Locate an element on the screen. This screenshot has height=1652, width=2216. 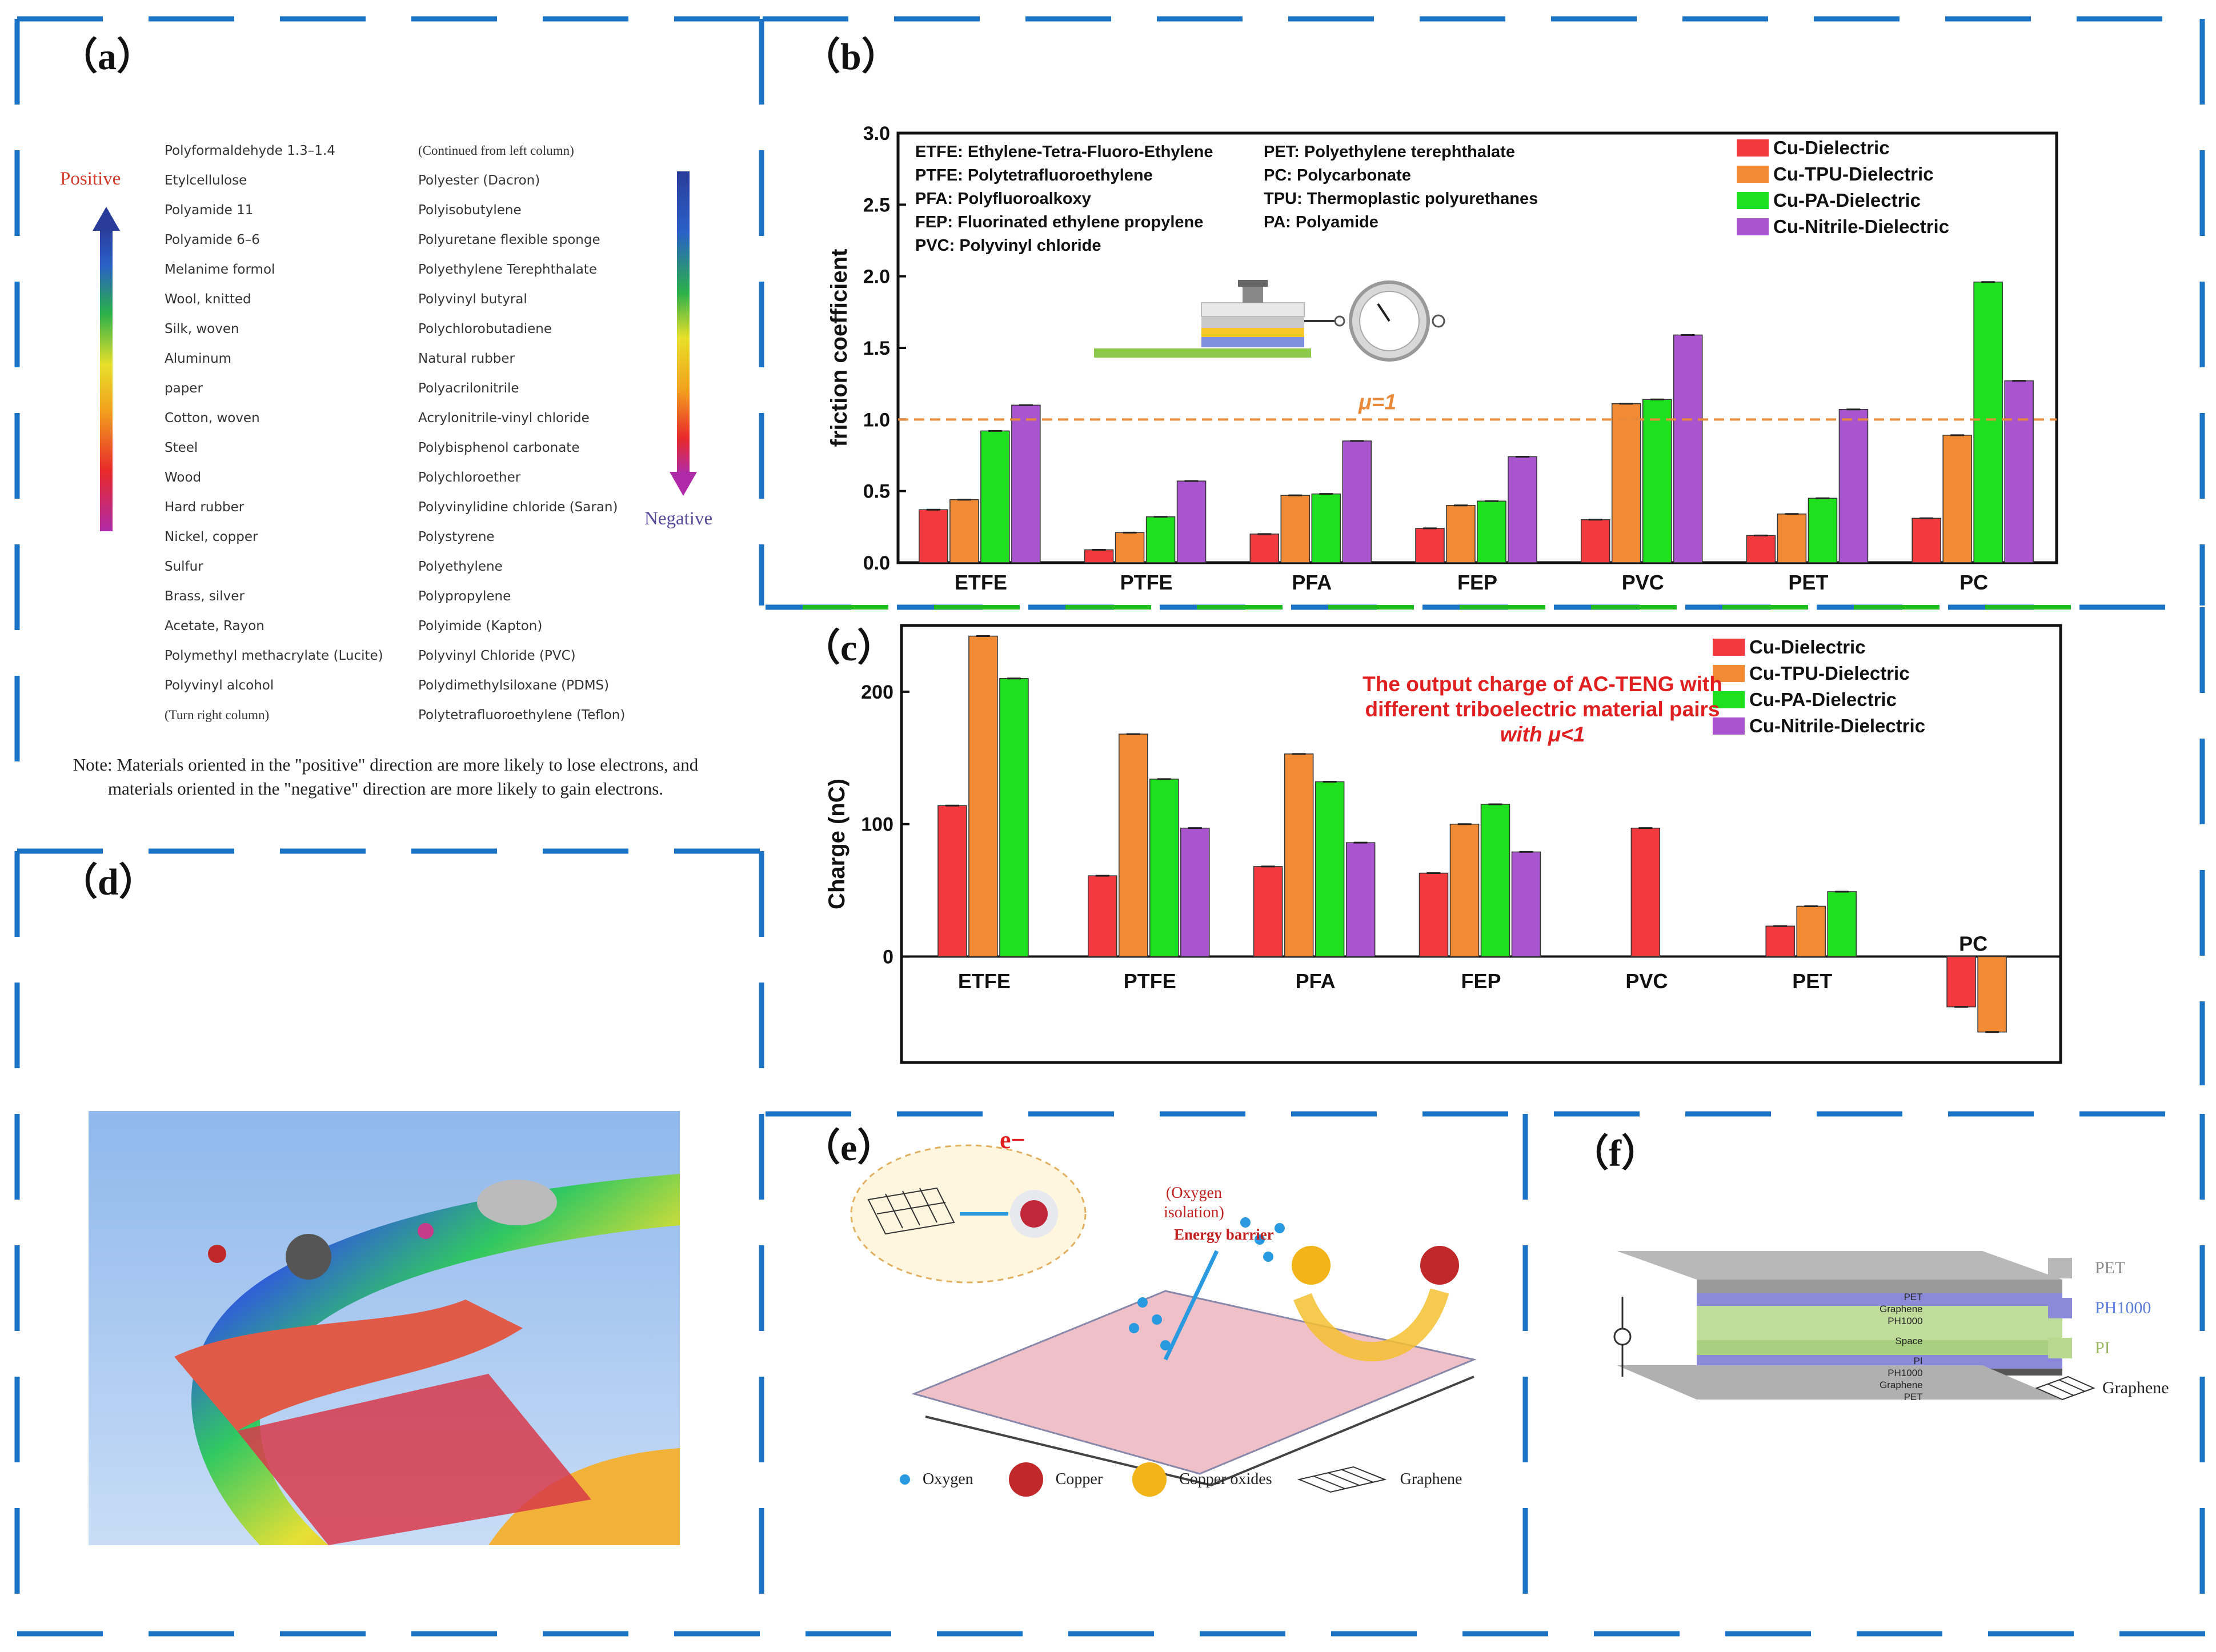
list-item: Brass, silver is located at coordinates (205, 596).